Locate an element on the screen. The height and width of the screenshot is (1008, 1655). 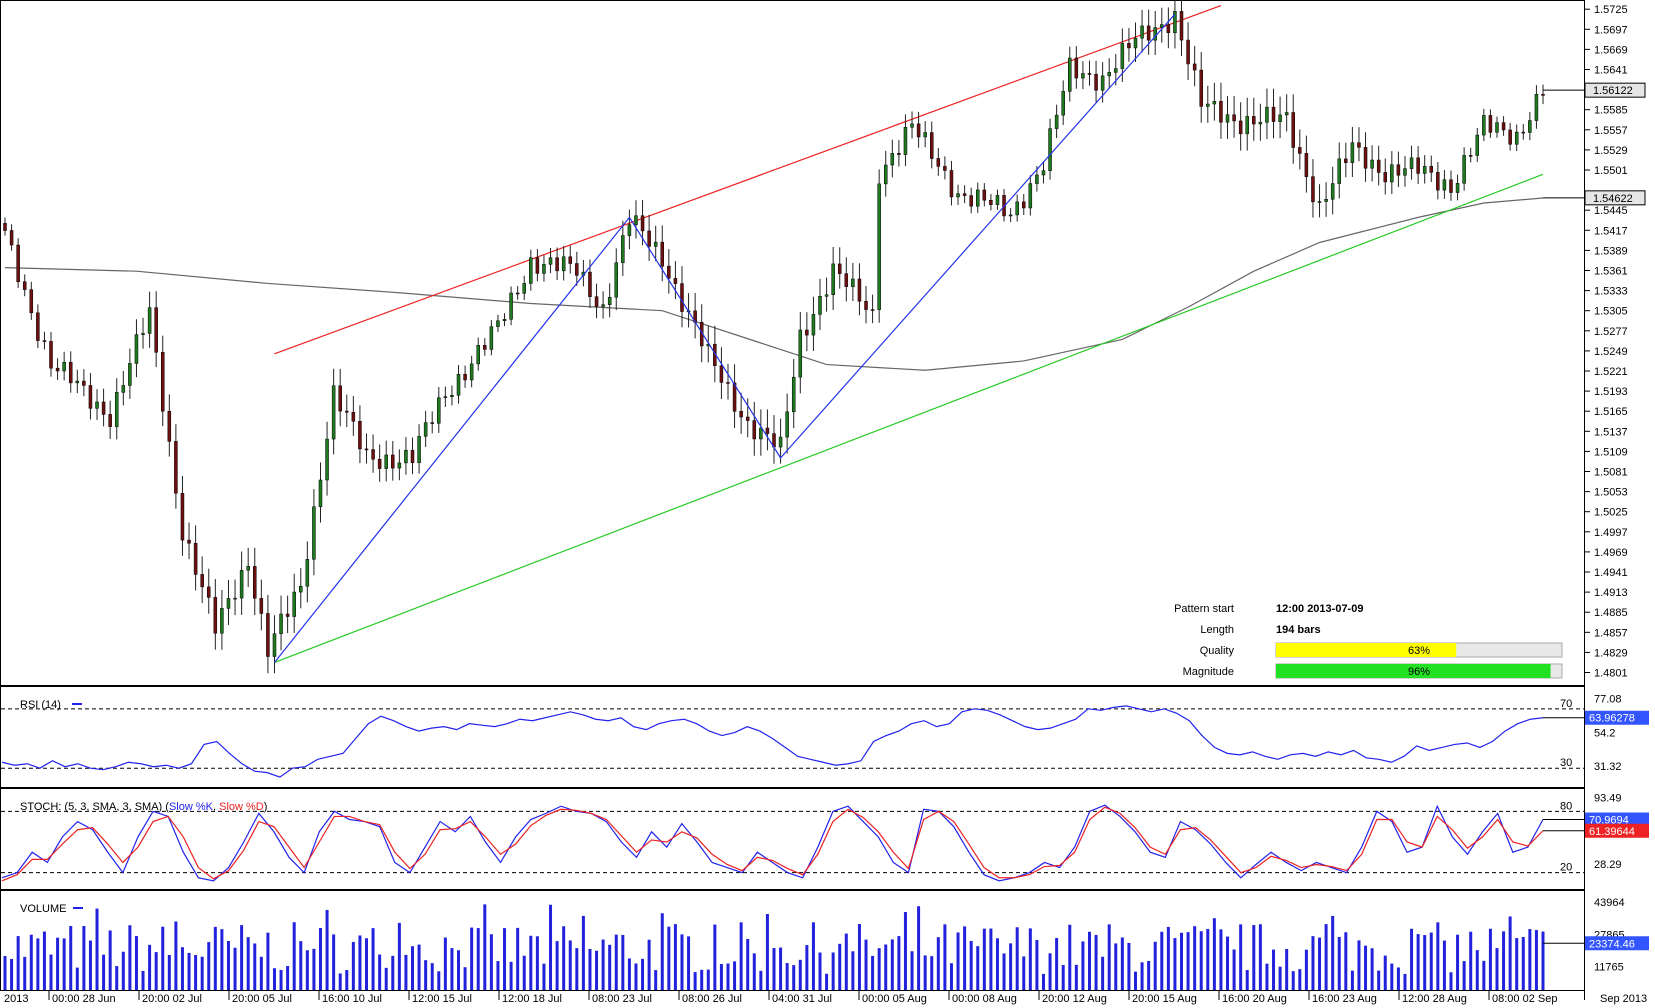
stoch-d-box is located at coordinates (1617, 830).